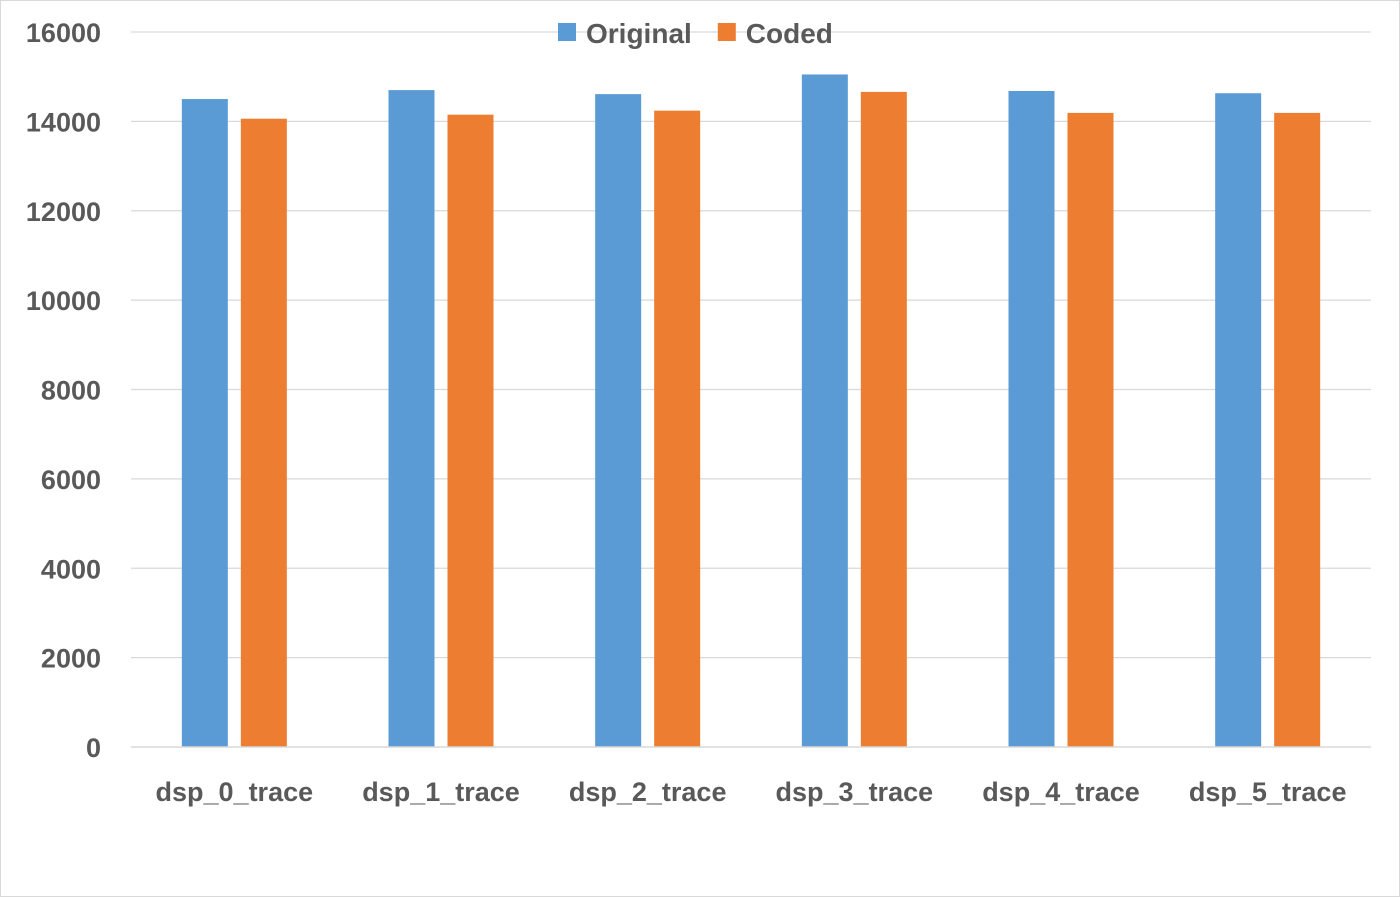  I want to click on legend: Original Coded, so click(695, 33).